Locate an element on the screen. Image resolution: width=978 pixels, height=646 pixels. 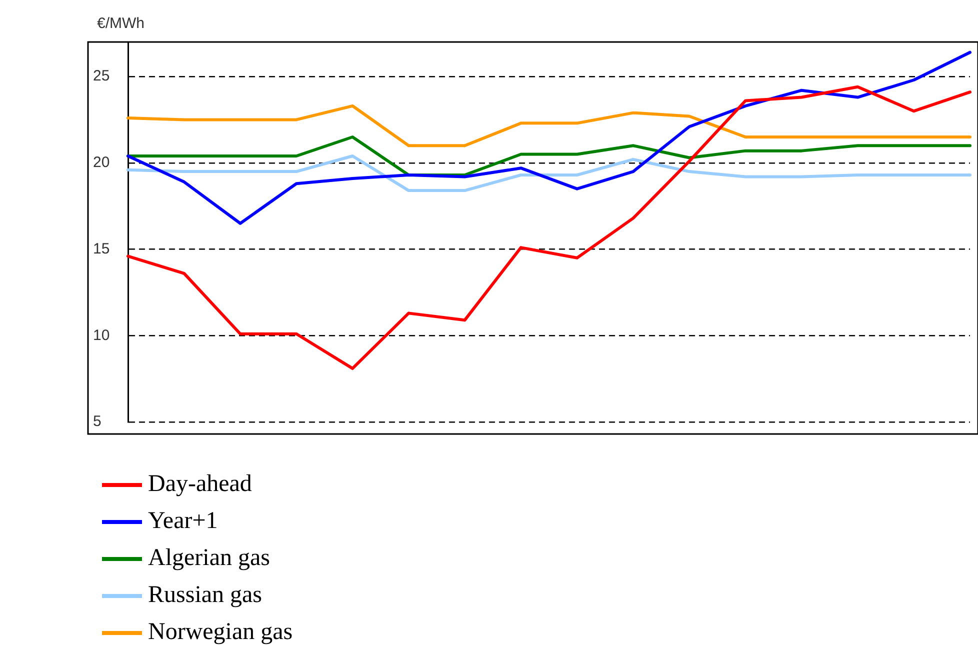
y-tick-label: 20 is located at coordinates (101, 163).